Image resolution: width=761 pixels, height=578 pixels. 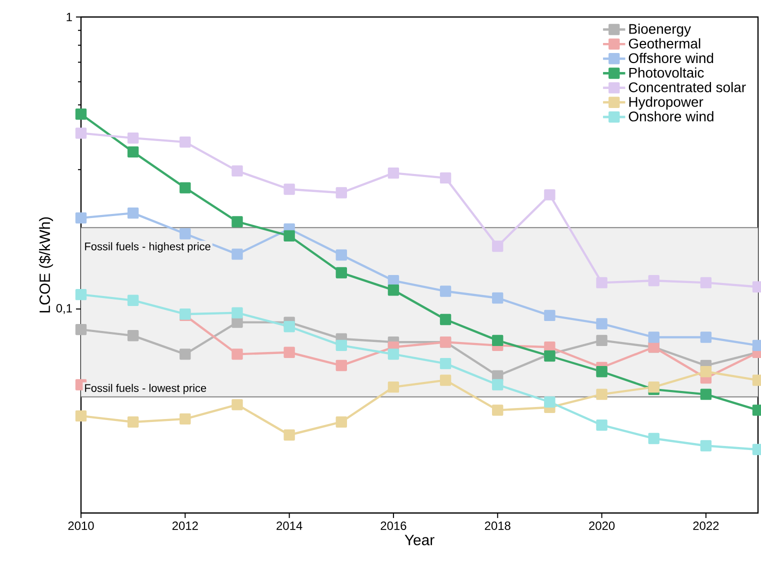 I want to click on x-tick-label: 2010, so click(x=81, y=526).